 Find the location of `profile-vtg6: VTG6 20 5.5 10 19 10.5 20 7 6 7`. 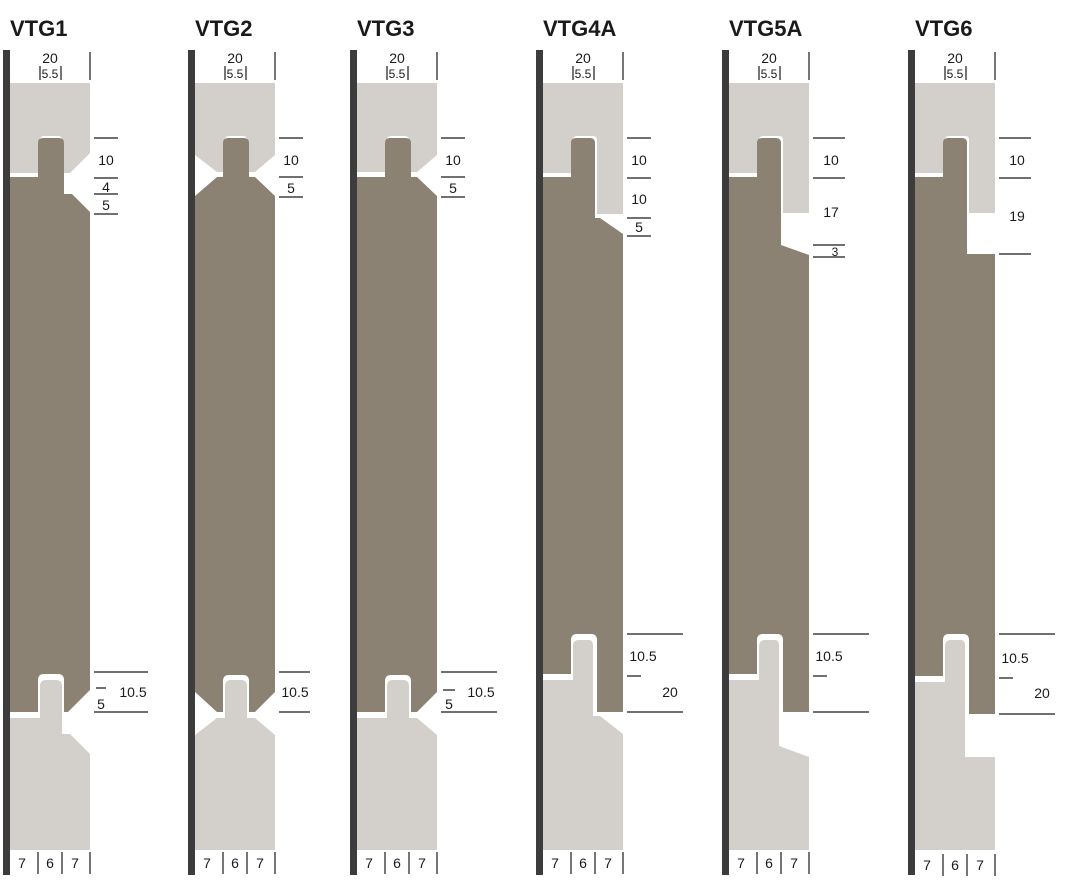

profile-vtg6: VTG6 20 5.5 10 19 10.5 20 7 6 7 is located at coordinates (981, 446).